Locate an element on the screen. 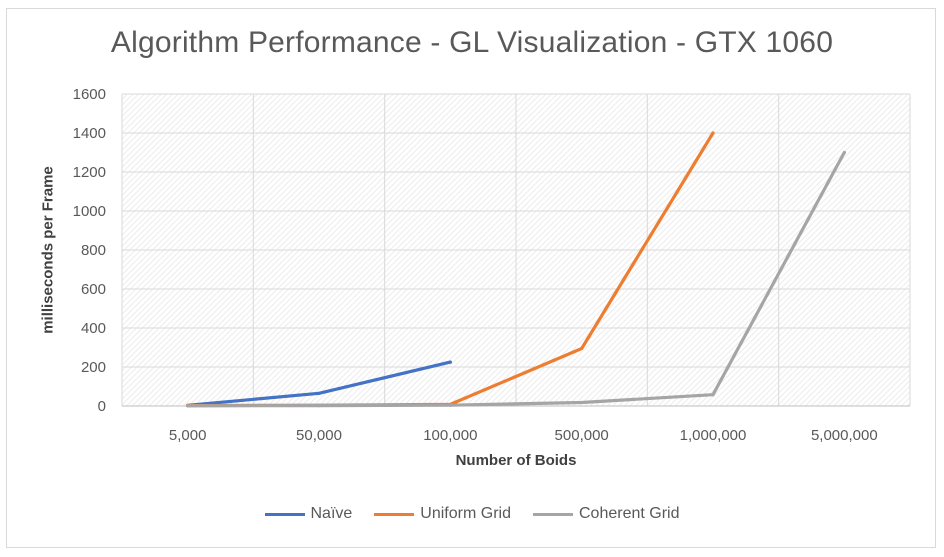 The height and width of the screenshot is (557, 944). legend-label-coherent-grid: Coherent Grid is located at coordinates (629, 513).